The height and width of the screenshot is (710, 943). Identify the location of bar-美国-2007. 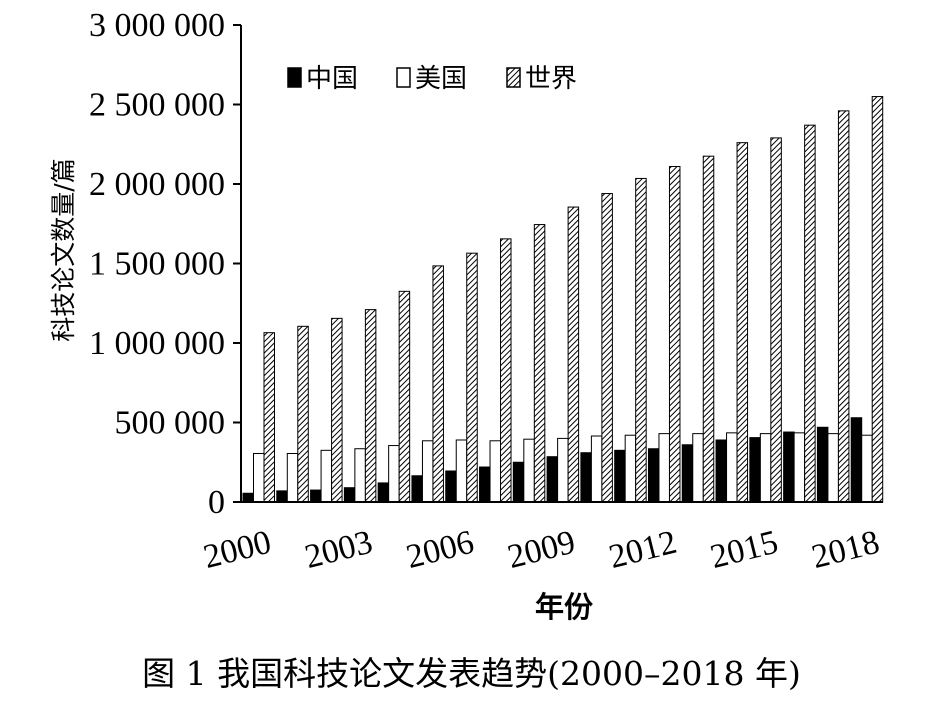
(495, 471).